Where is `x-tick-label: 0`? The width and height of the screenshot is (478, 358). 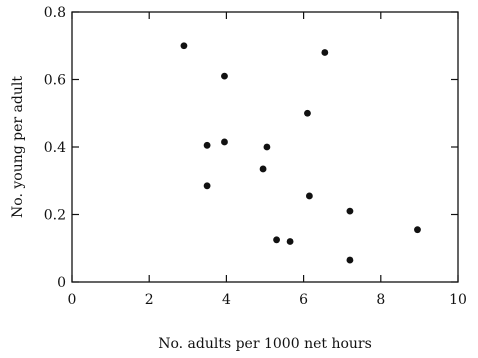 x-tick-label: 0 is located at coordinates (72, 300).